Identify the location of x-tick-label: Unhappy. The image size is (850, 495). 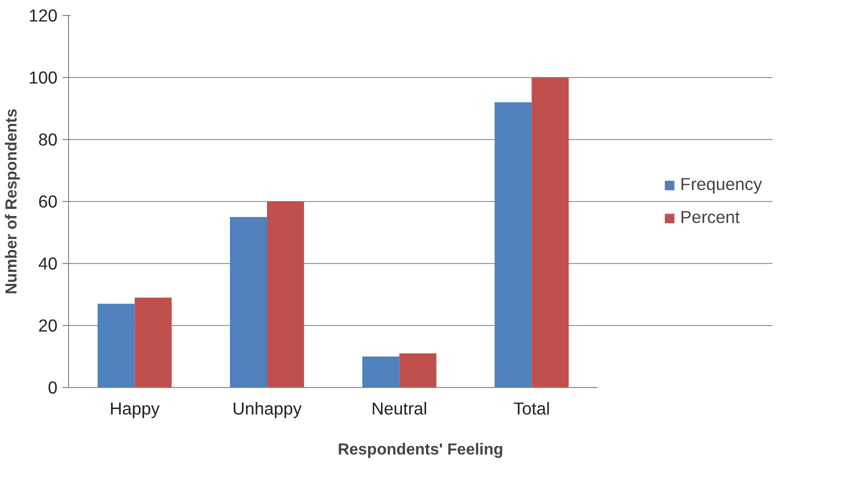
(267, 408).